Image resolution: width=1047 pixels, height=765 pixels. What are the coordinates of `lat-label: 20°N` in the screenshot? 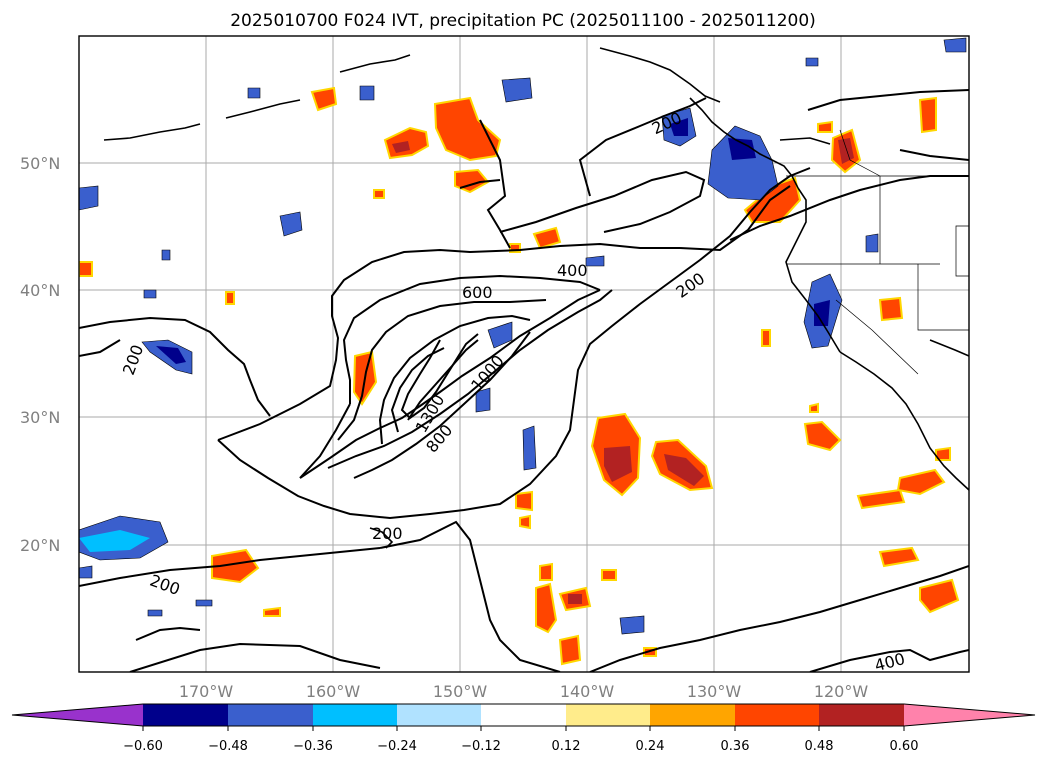 It's located at (40, 545).